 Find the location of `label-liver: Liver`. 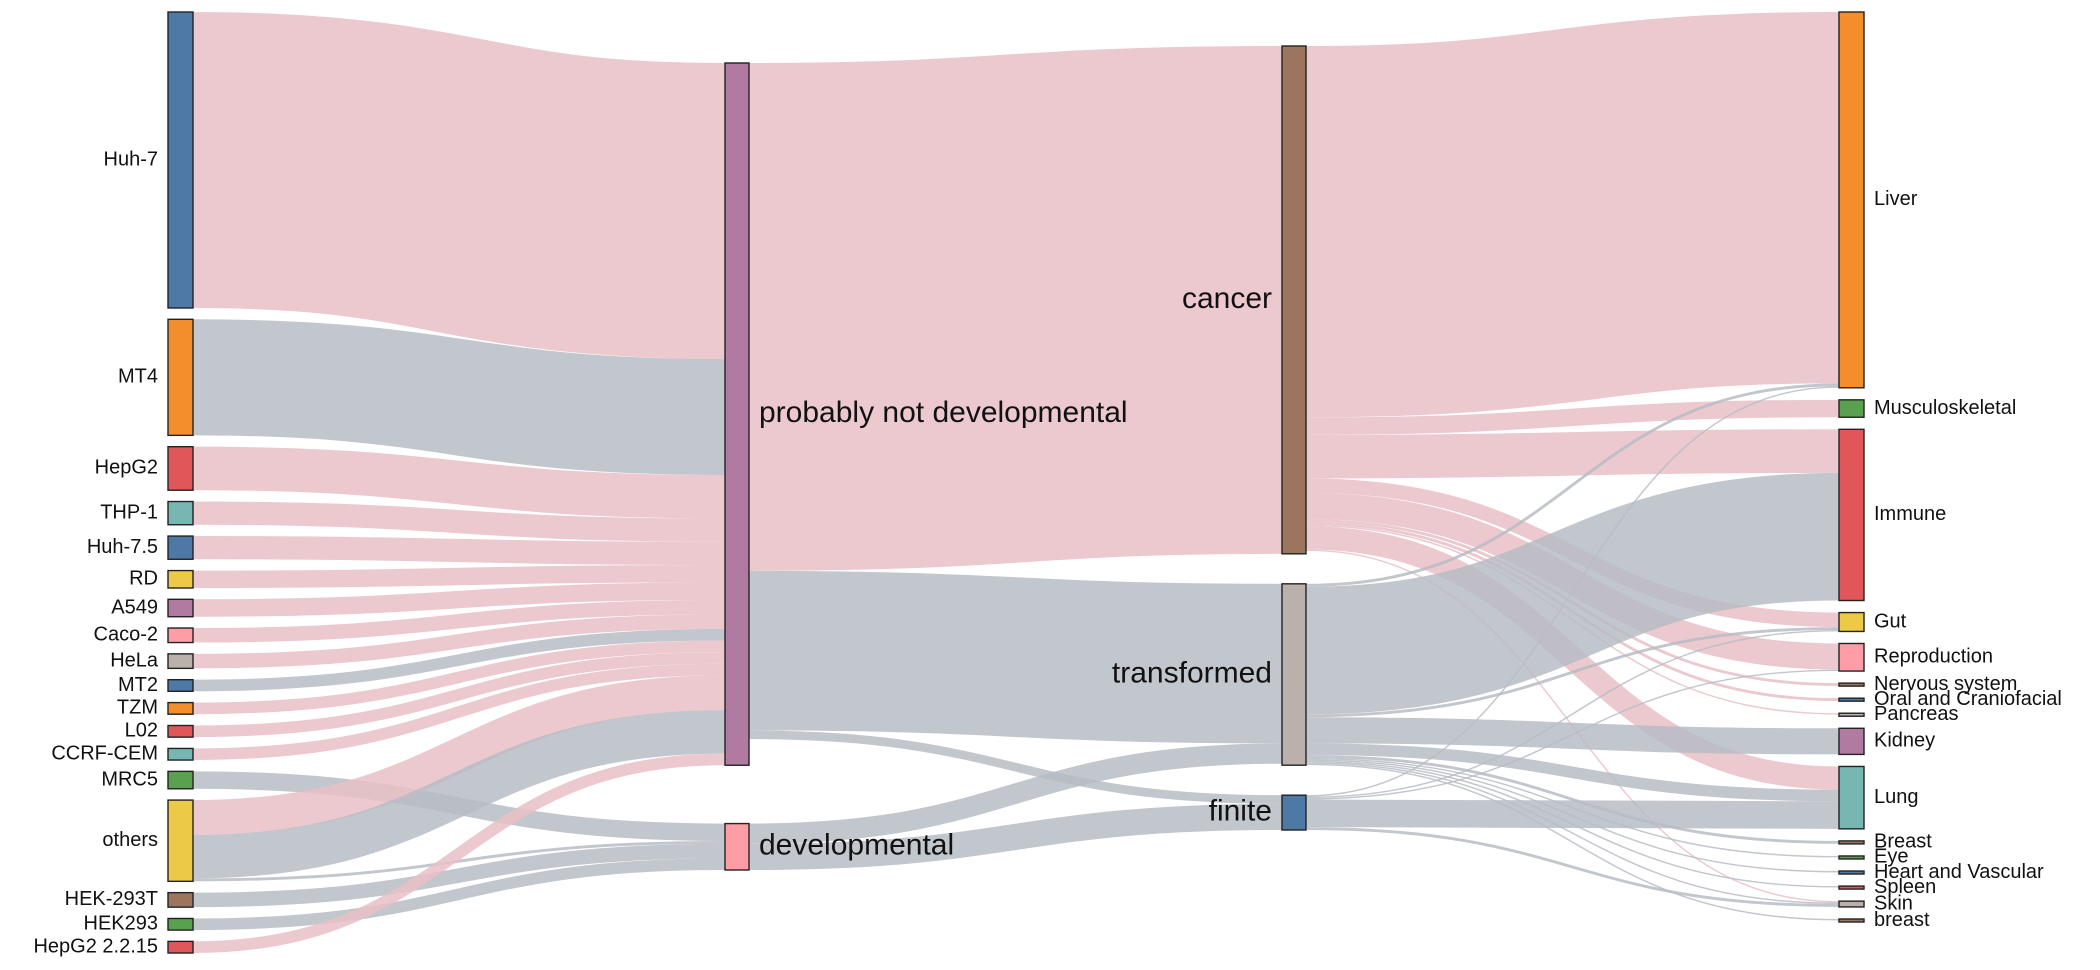

label-liver: Liver is located at coordinates (1896, 199).